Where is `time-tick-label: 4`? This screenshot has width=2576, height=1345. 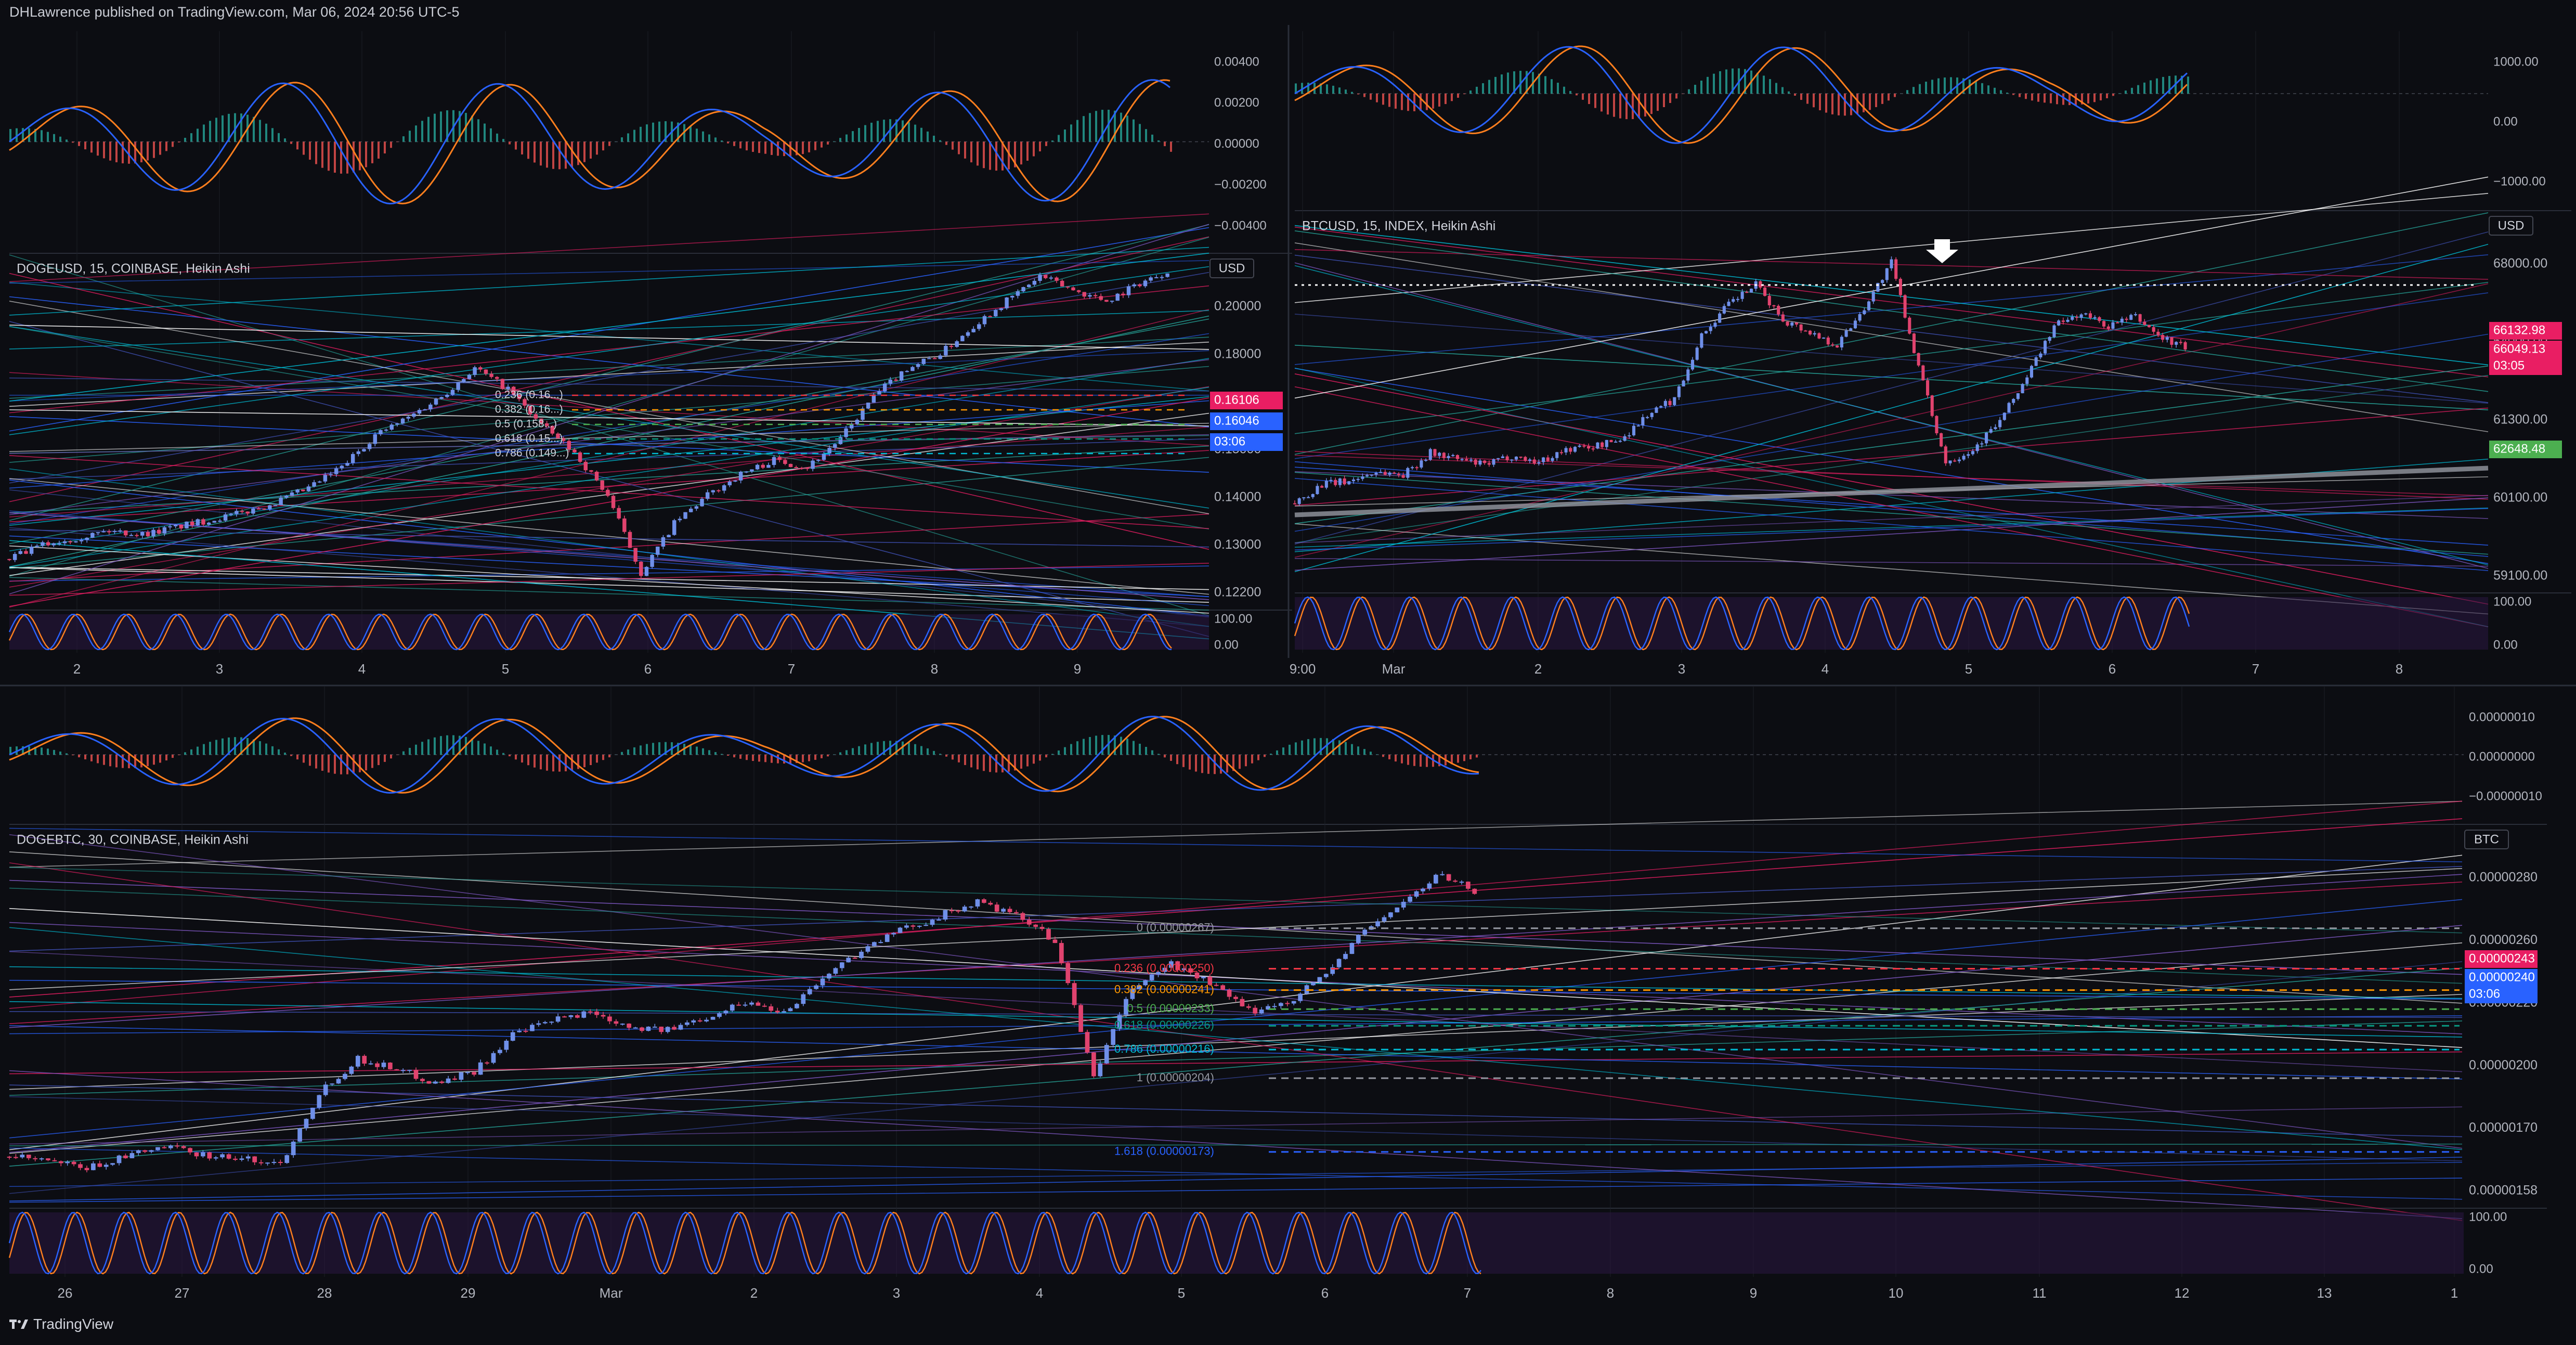 time-tick-label: 4 is located at coordinates (1825, 669).